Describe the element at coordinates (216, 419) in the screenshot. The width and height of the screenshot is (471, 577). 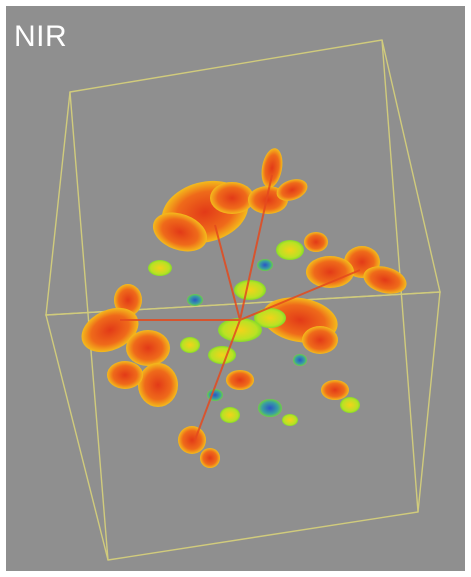
I see `leaf-bottom` at that location.